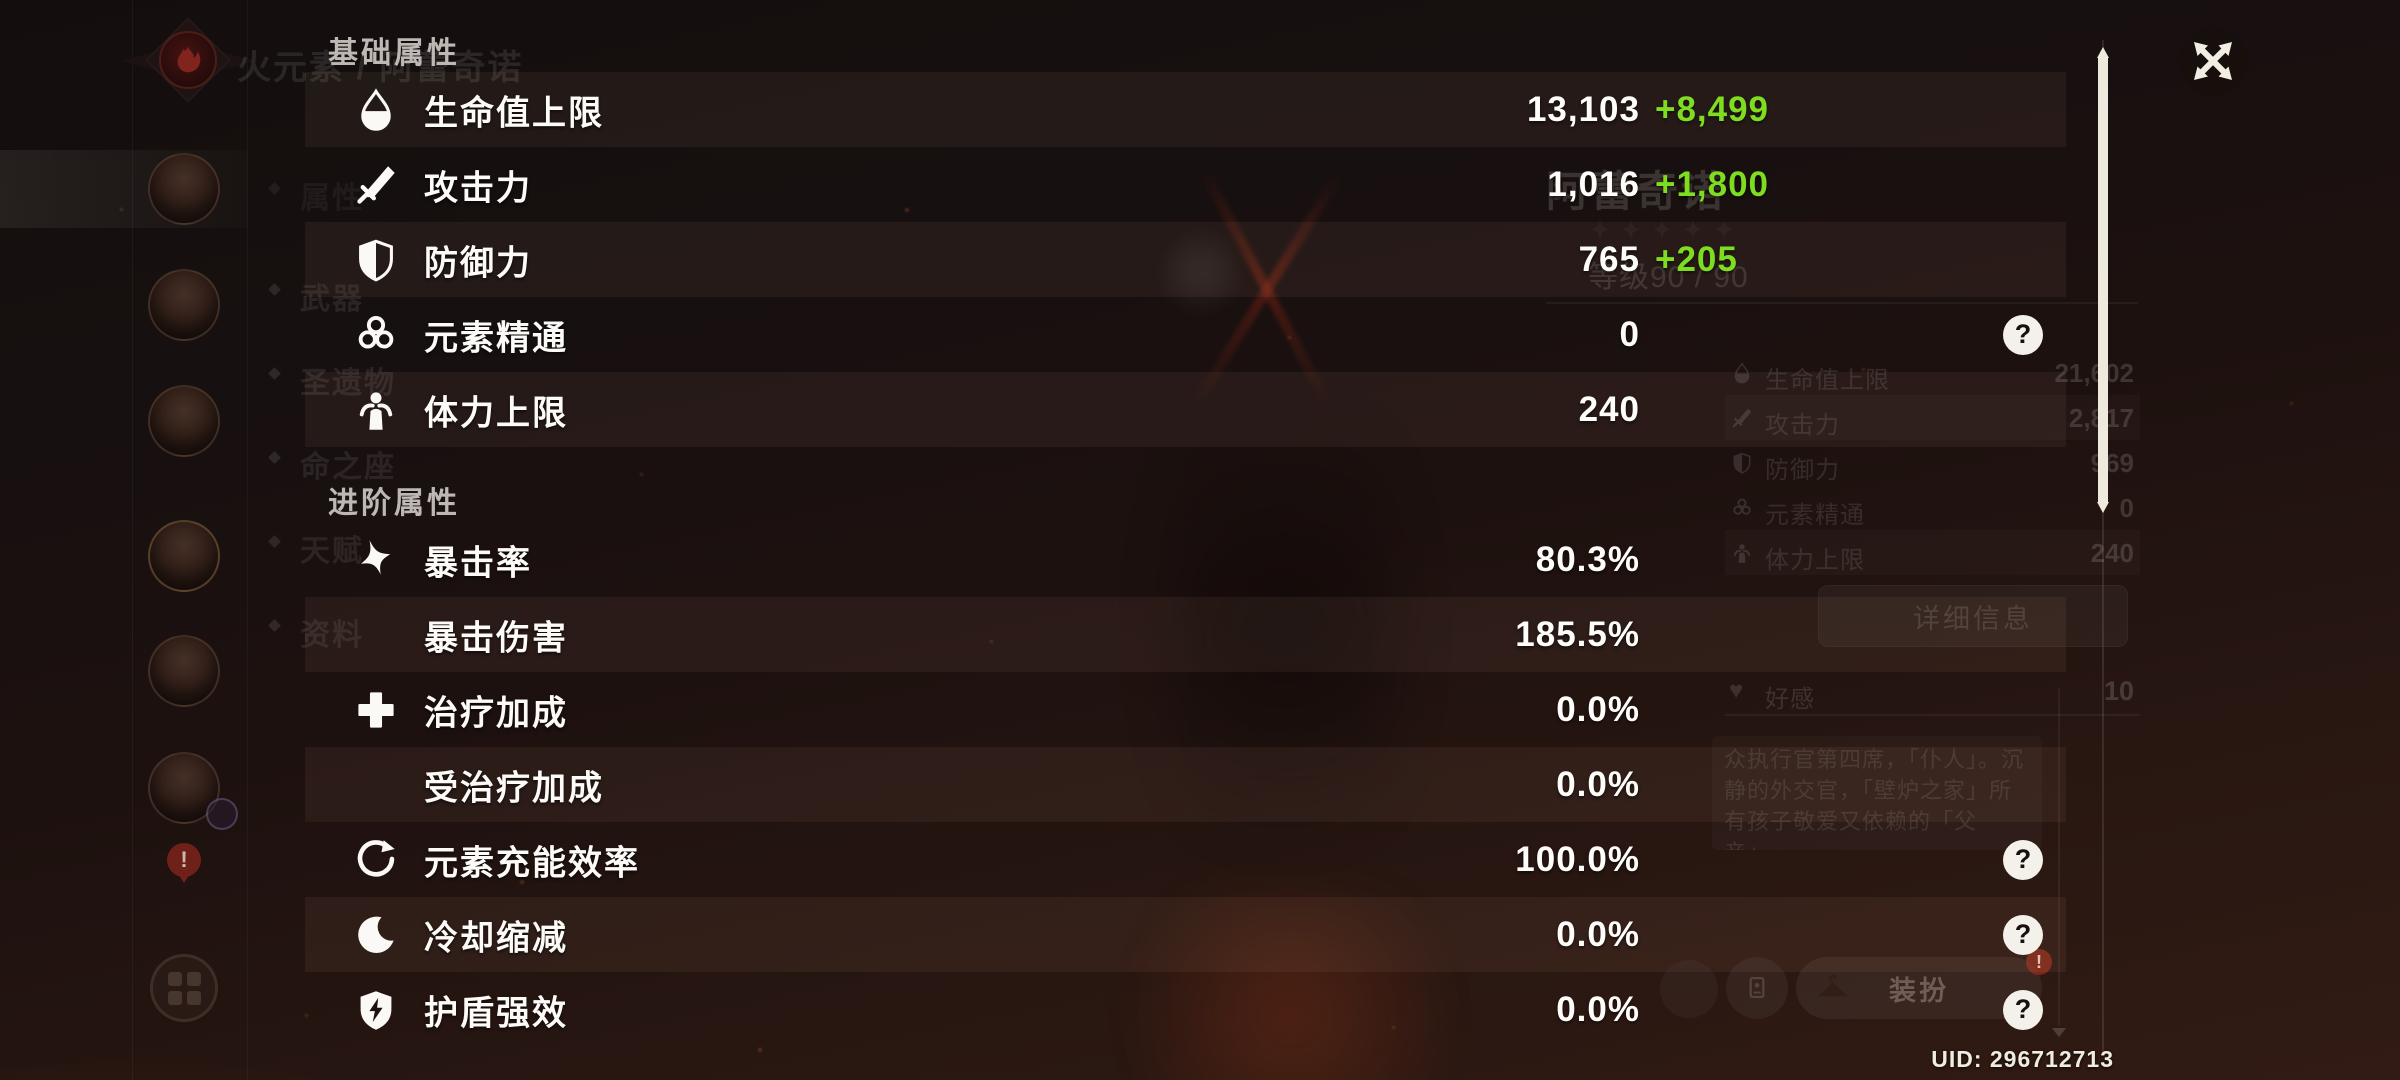  I want to click on stat-label: 冷却缩减, so click(496, 938).